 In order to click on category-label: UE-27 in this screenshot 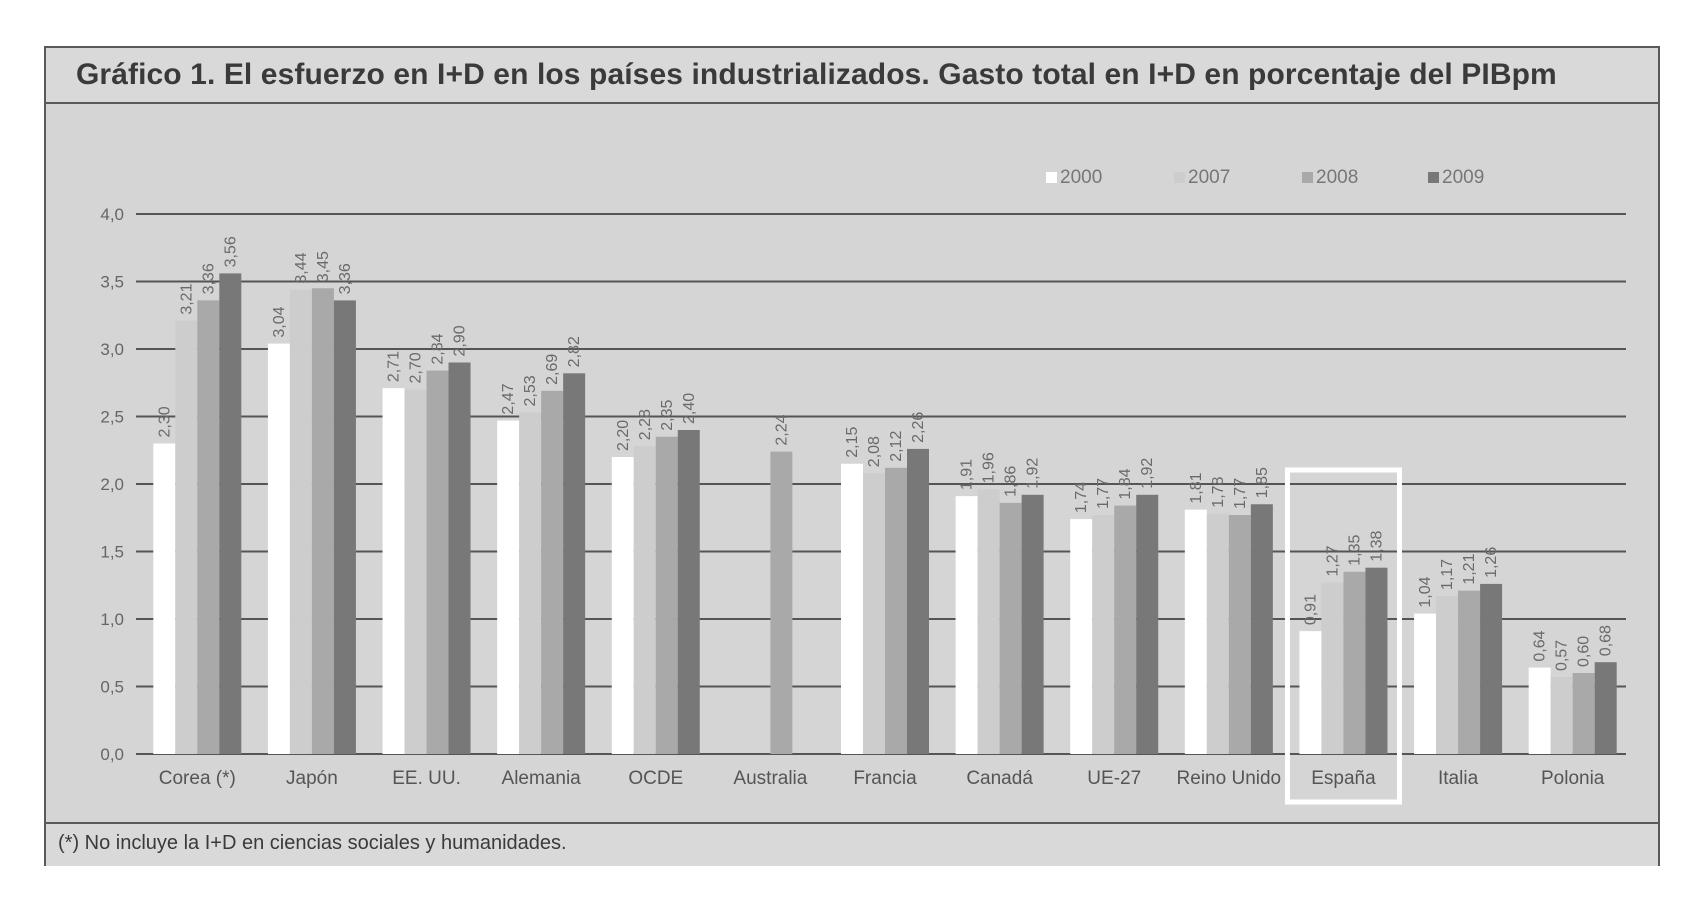, I will do `click(1114, 778)`.